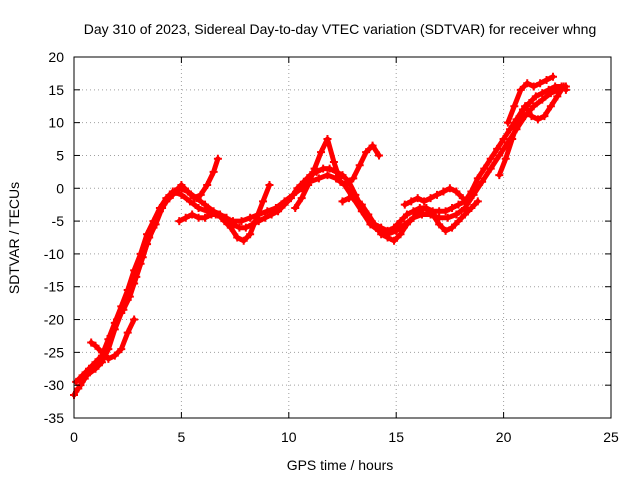 The image size is (640, 480). What do you see at coordinates (60, 188) in the screenshot?
I see `y-tick-label: 0` at bounding box center [60, 188].